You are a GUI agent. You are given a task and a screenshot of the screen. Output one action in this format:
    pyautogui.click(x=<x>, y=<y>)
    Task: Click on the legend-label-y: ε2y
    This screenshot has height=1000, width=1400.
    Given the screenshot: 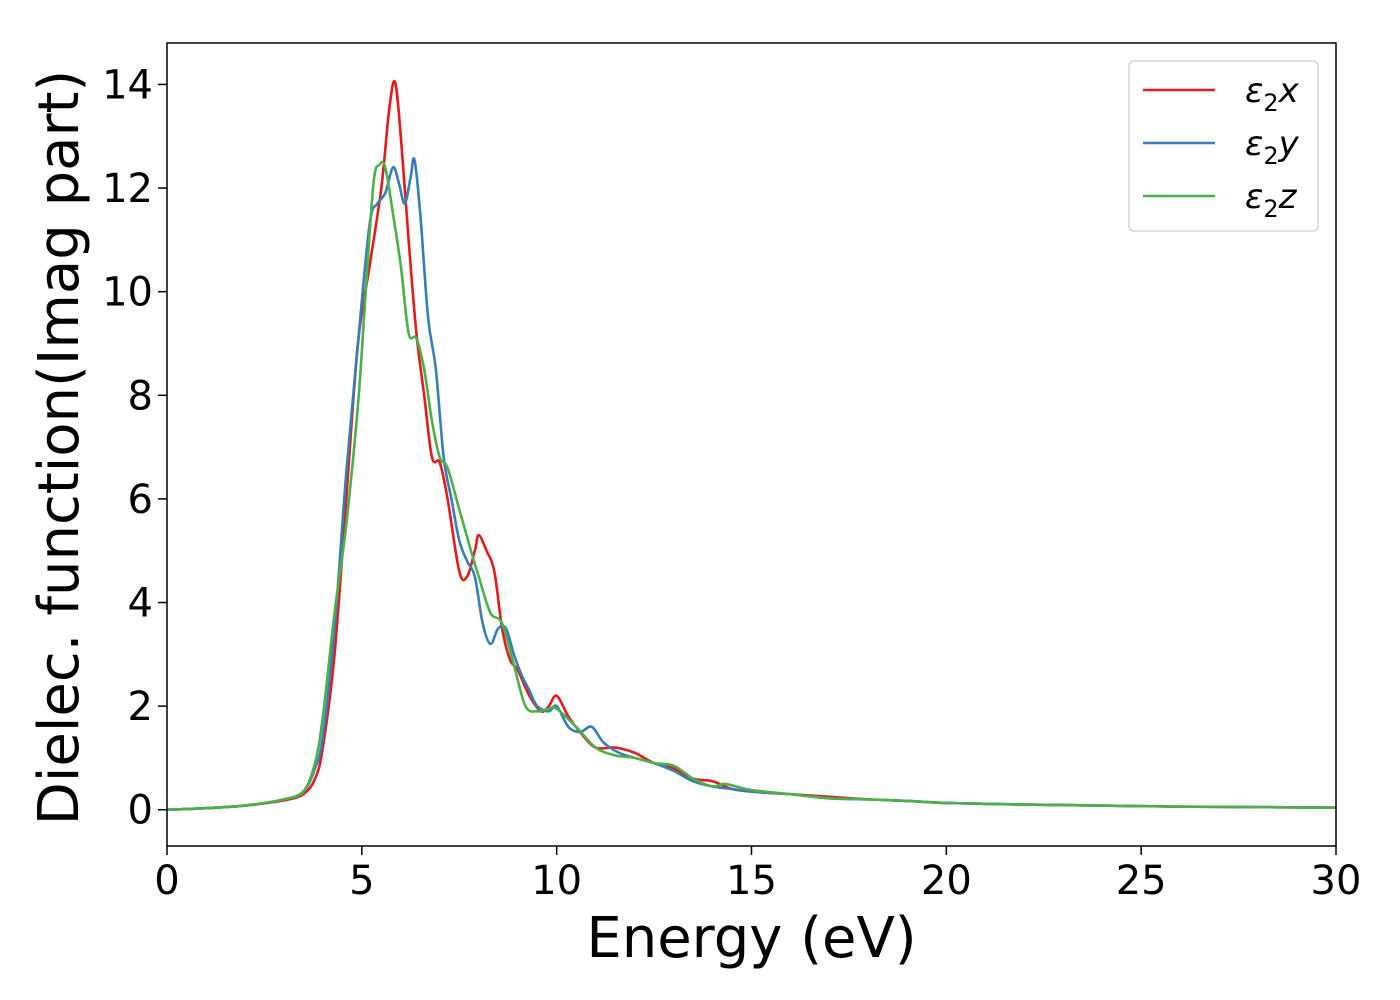 What is the action you would take?
    pyautogui.click(x=1272, y=147)
    